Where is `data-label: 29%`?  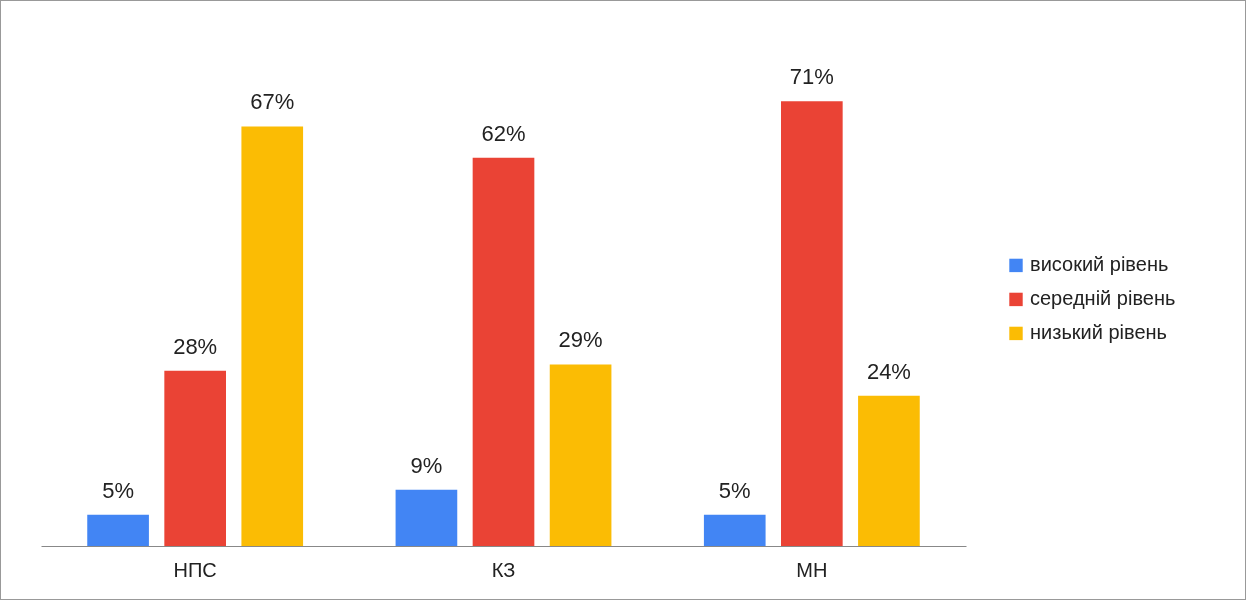 data-label: 29% is located at coordinates (580, 340).